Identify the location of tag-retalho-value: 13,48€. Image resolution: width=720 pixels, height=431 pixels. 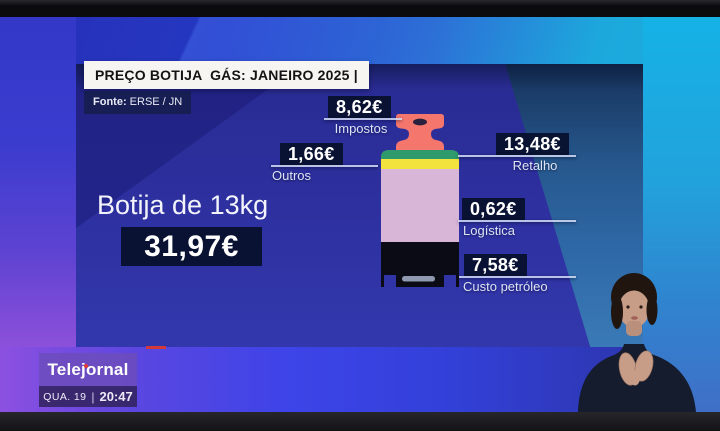
(532, 144).